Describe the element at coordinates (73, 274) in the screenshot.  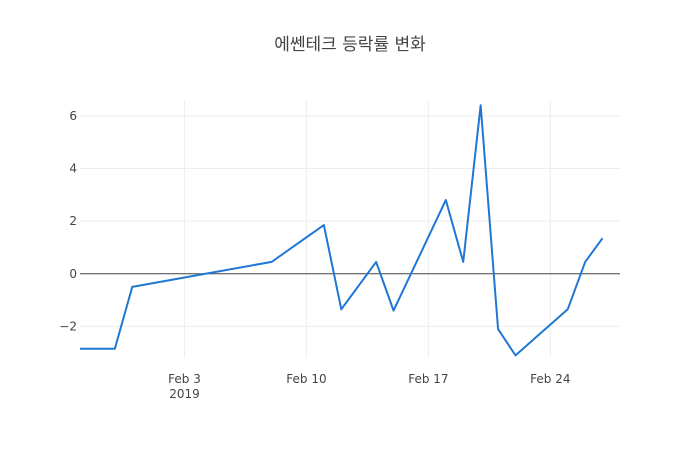
I see `y-tick-label: 0` at that location.